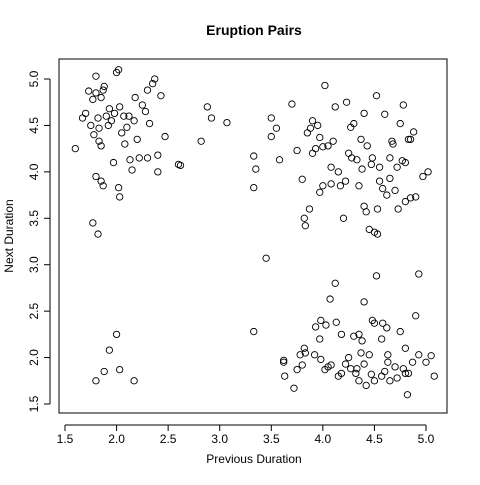 This screenshot has width=480, height=485. I want to click on x-axis: 1.5 2.0 2.5 3.0 3.5 4.0 4.5 5.0, so click(246, 435).